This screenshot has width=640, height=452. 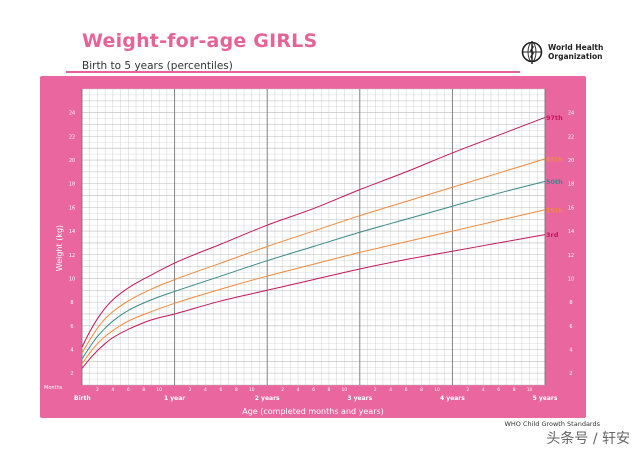 I want to click on series-labels: 97th 85th 50th 15th 3rd, so click(x=554, y=176).